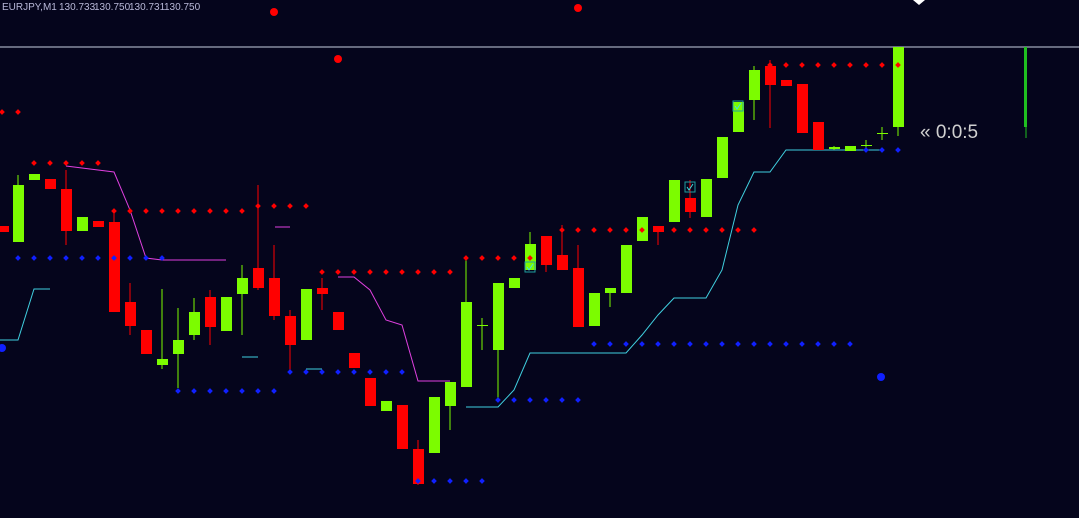 Image resolution: width=1079 pixels, height=518 pixels. I want to click on check-icon, so click(690, 187).